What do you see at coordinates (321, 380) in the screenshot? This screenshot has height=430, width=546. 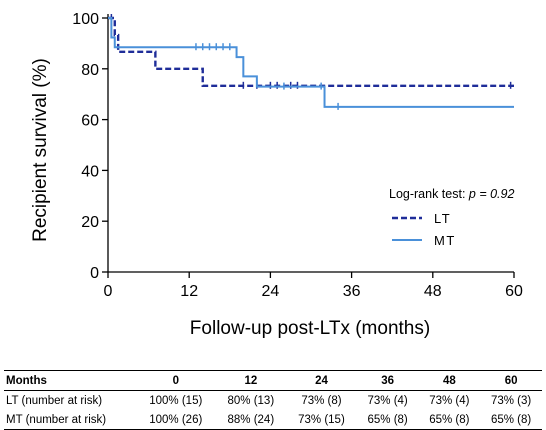 I see `risk-header-month: 24` at bounding box center [321, 380].